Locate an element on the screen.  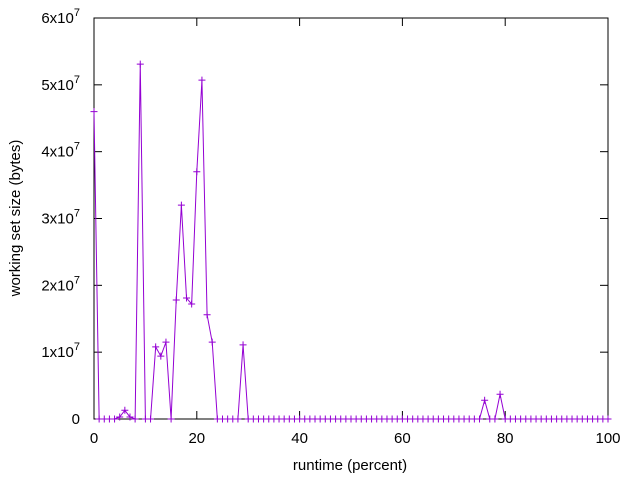
x-tick-label: 20 is located at coordinates (196, 438).